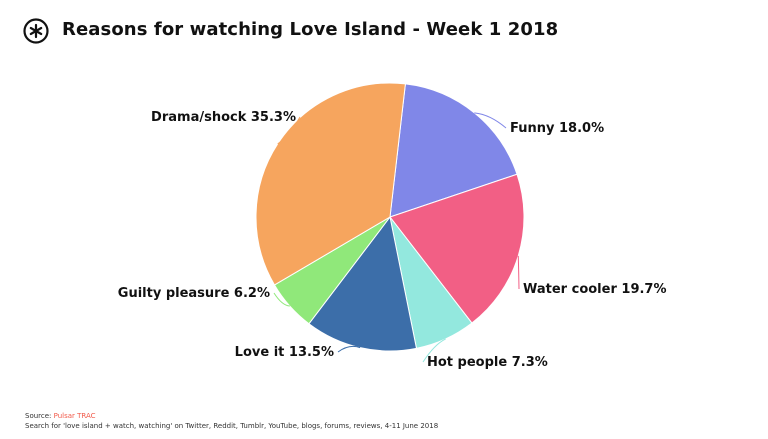 The width and height of the screenshot is (768, 439). What do you see at coordinates (349, 349) in the screenshot?
I see `leader-line-love-it` at bounding box center [349, 349].